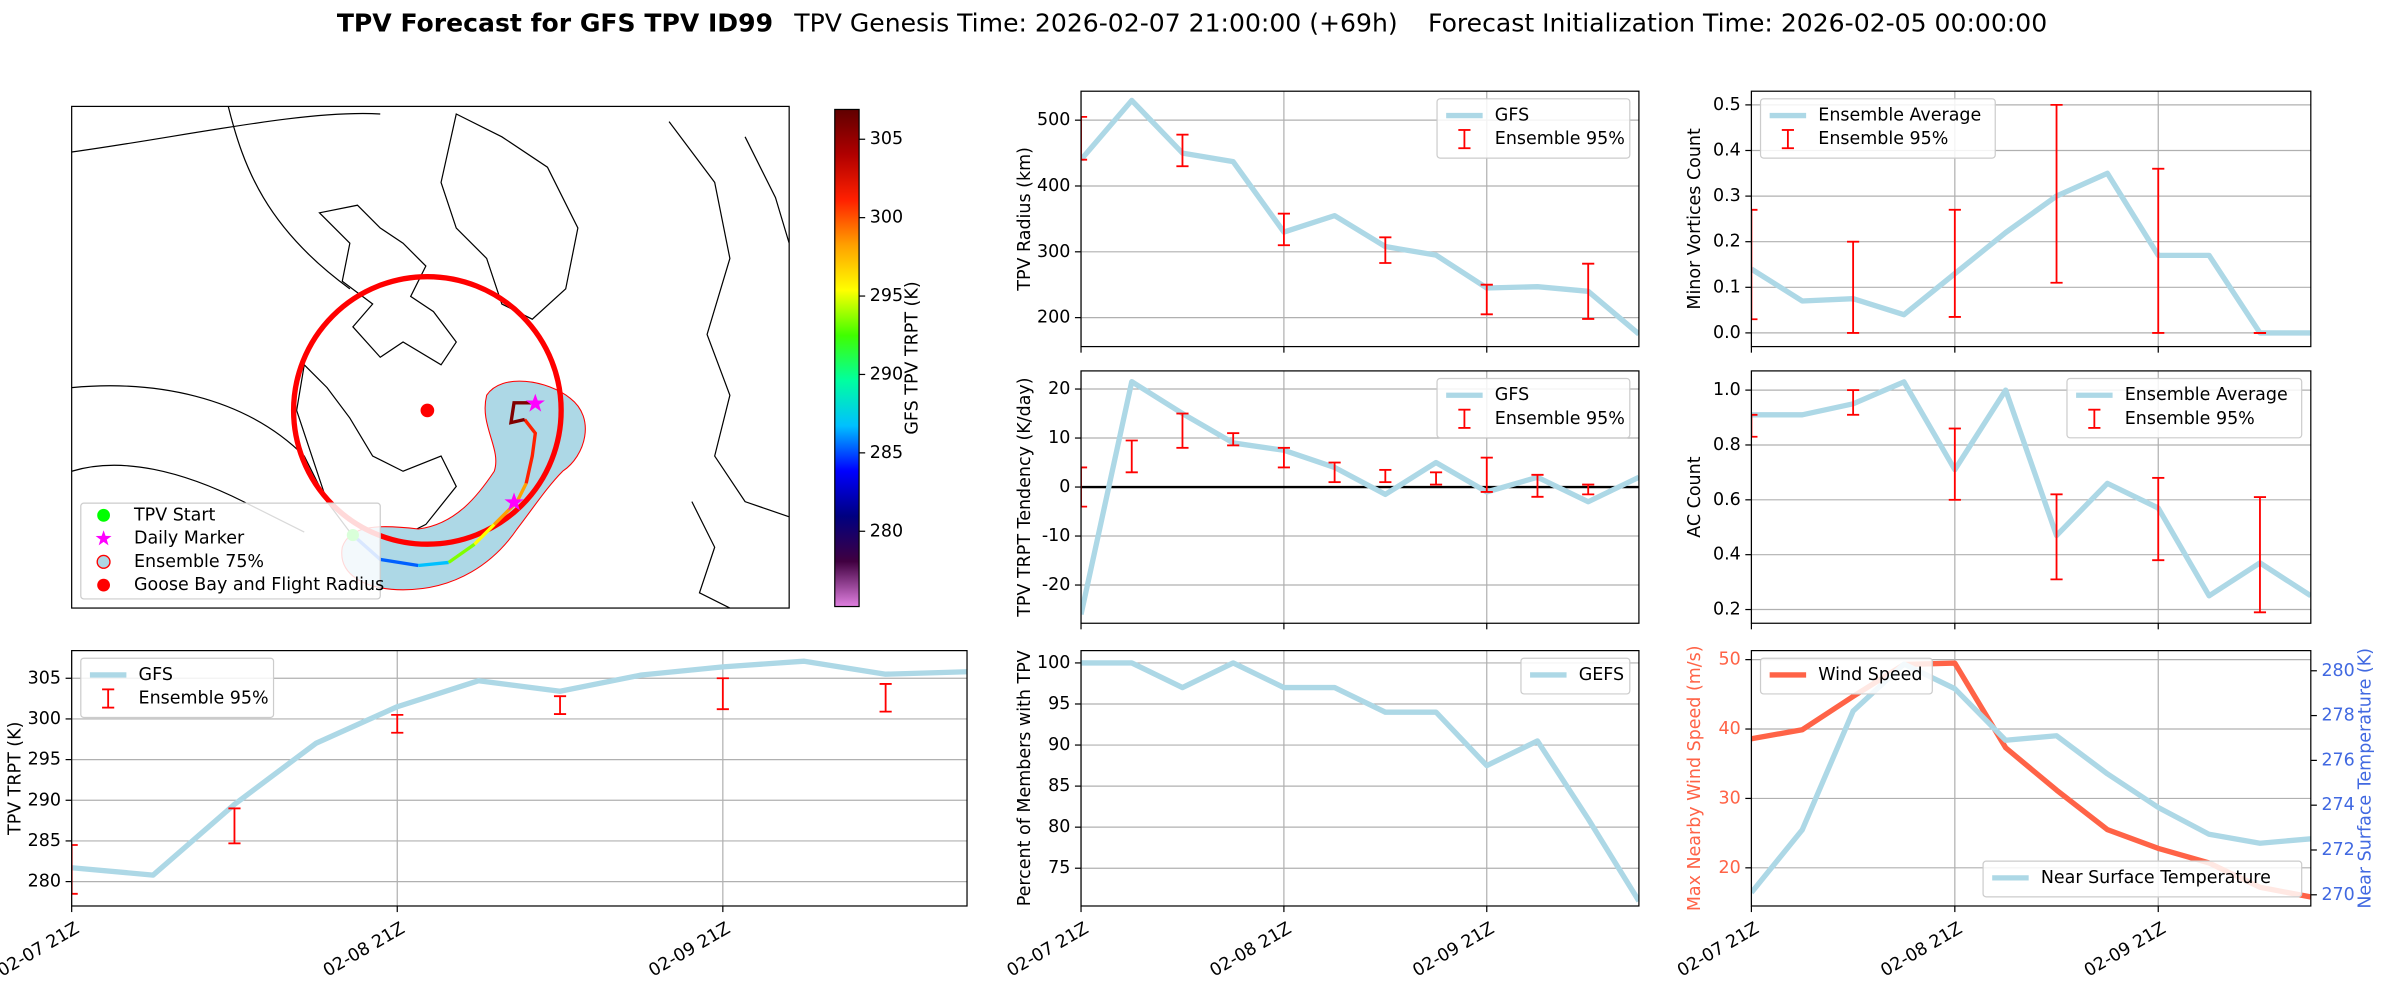  Describe the element at coordinates (463, 485) in the screenshot. I see `ensemble-75-area` at that location.